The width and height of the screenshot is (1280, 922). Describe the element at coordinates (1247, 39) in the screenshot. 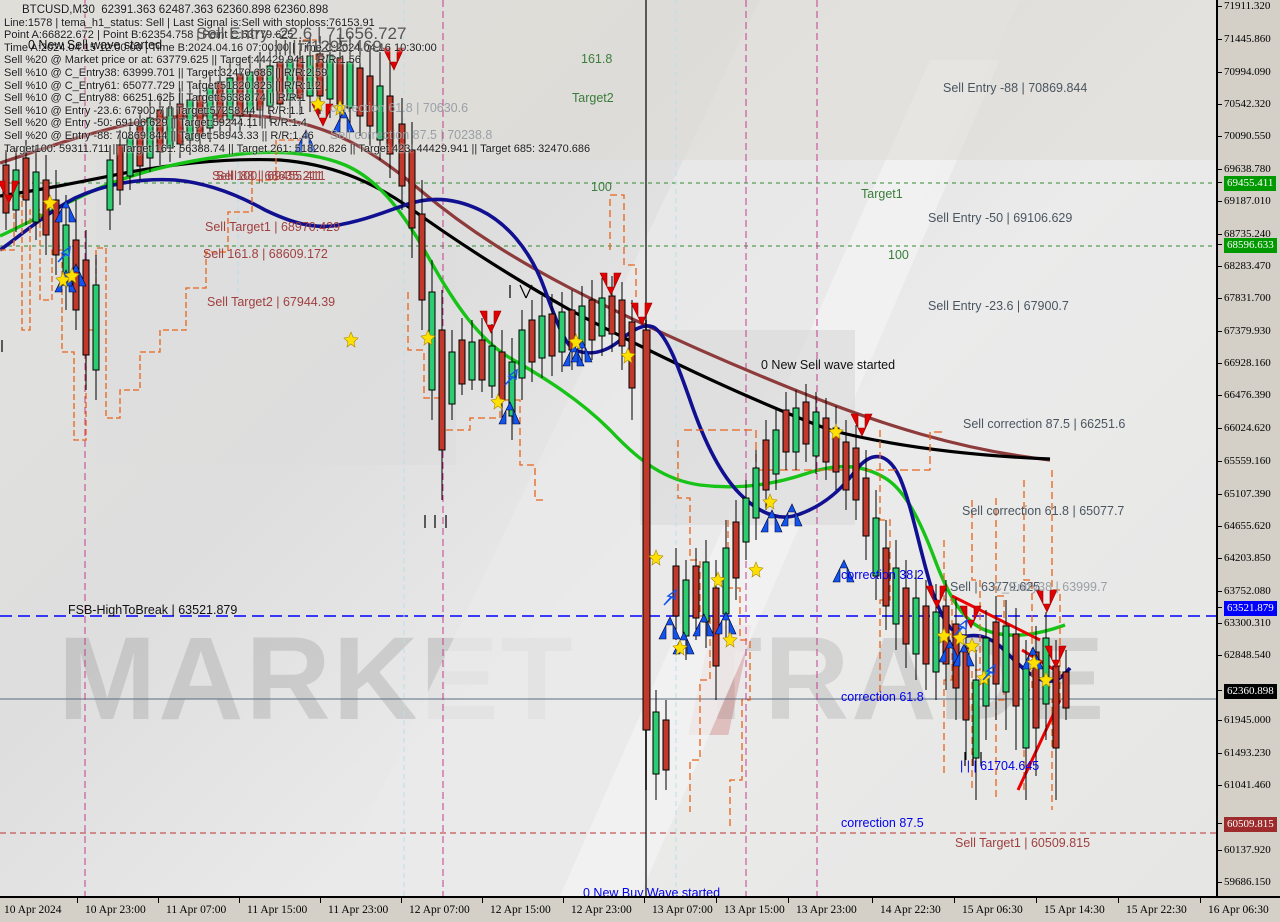

I see `price-tick-value: 71445.860` at that location.